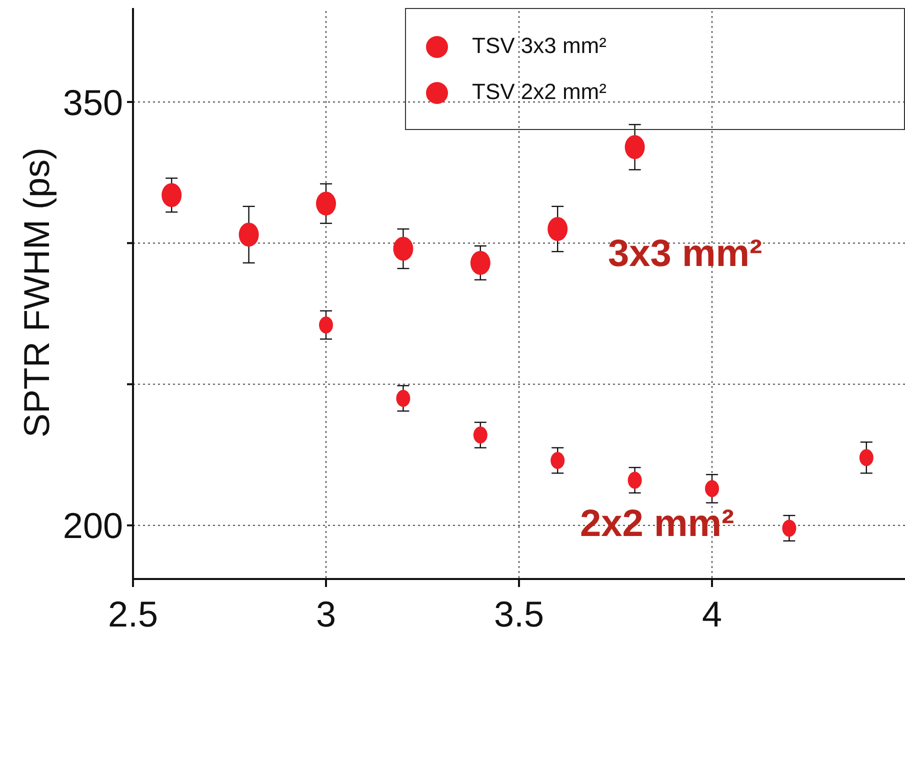 Image resolution: width=905 pixels, height=769 pixels. What do you see at coordinates (133, 614) in the screenshot?
I see `x-tick-label: 2.5` at bounding box center [133, 614].